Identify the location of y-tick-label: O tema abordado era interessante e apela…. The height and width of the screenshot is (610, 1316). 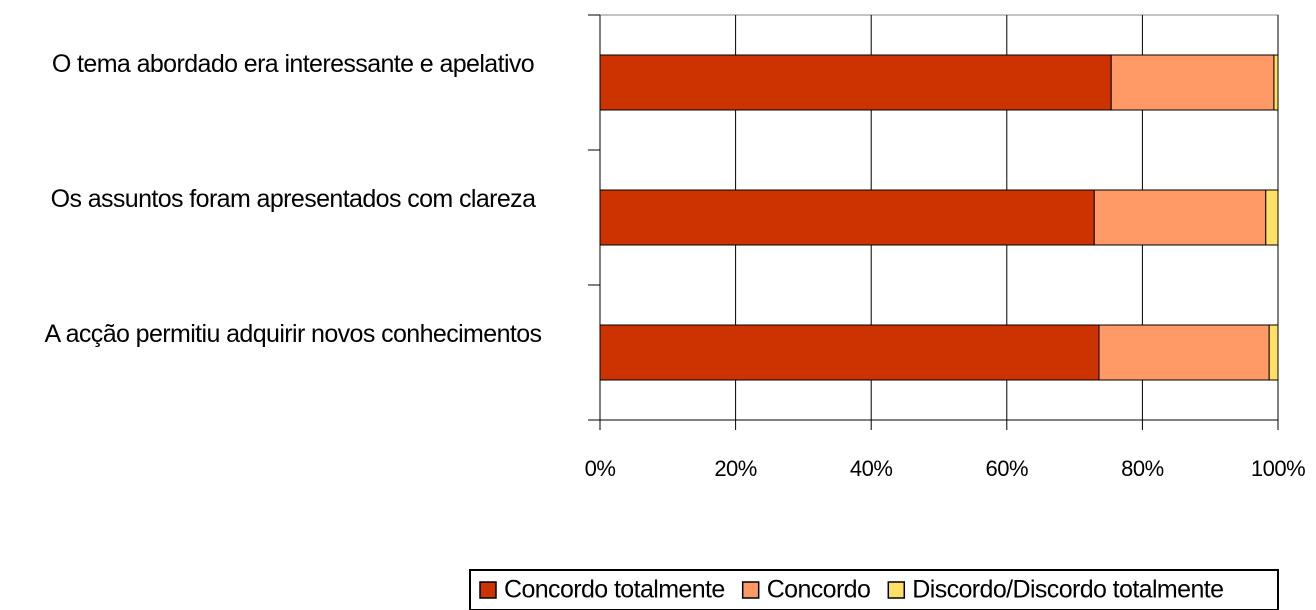
(293, 63).